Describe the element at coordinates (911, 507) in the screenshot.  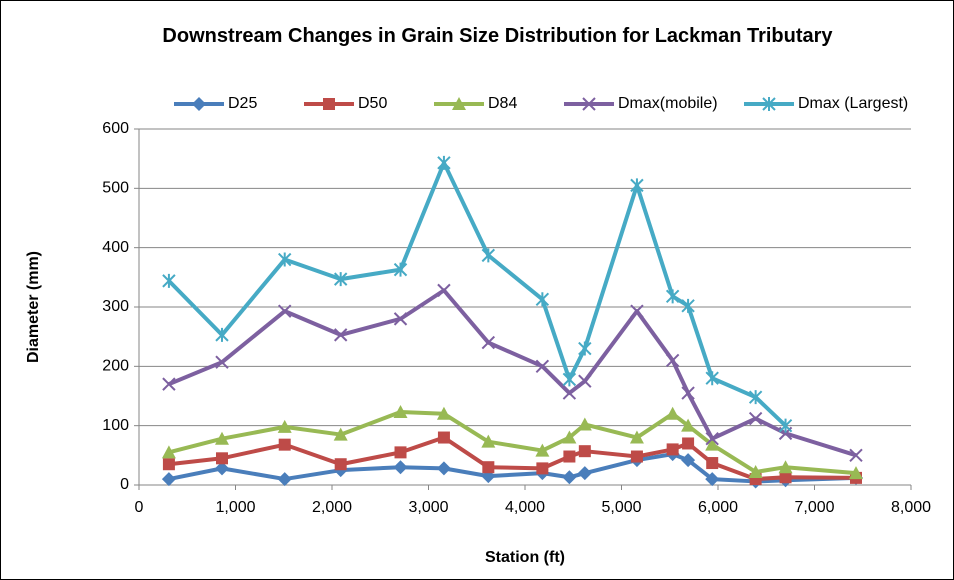
I see `x-tick-label: 8,000` at that location.